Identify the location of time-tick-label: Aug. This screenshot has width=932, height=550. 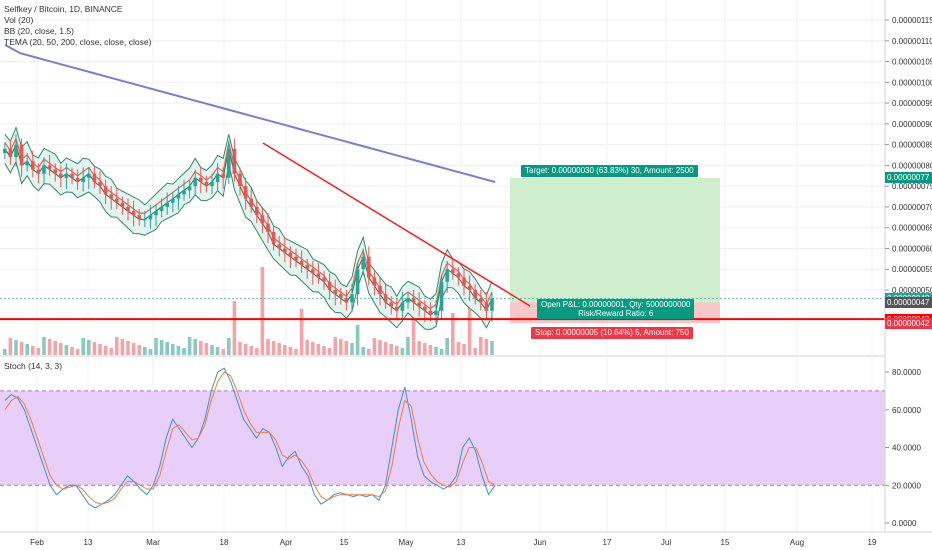
(797, 542).